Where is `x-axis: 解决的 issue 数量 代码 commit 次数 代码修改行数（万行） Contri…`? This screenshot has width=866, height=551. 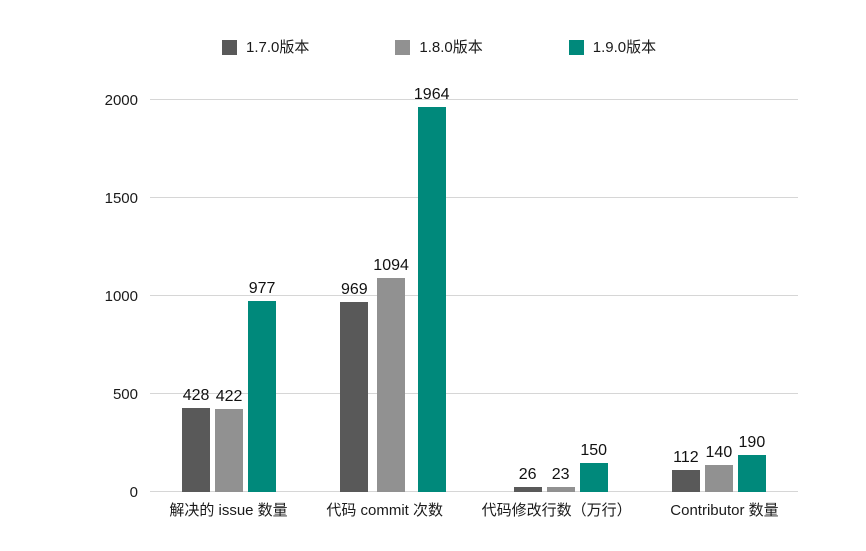 x-axis: 解决的 issue 数量 代码 commit 次数 代码修改行数（万行） Contri… is located at coordinates (474, 511).